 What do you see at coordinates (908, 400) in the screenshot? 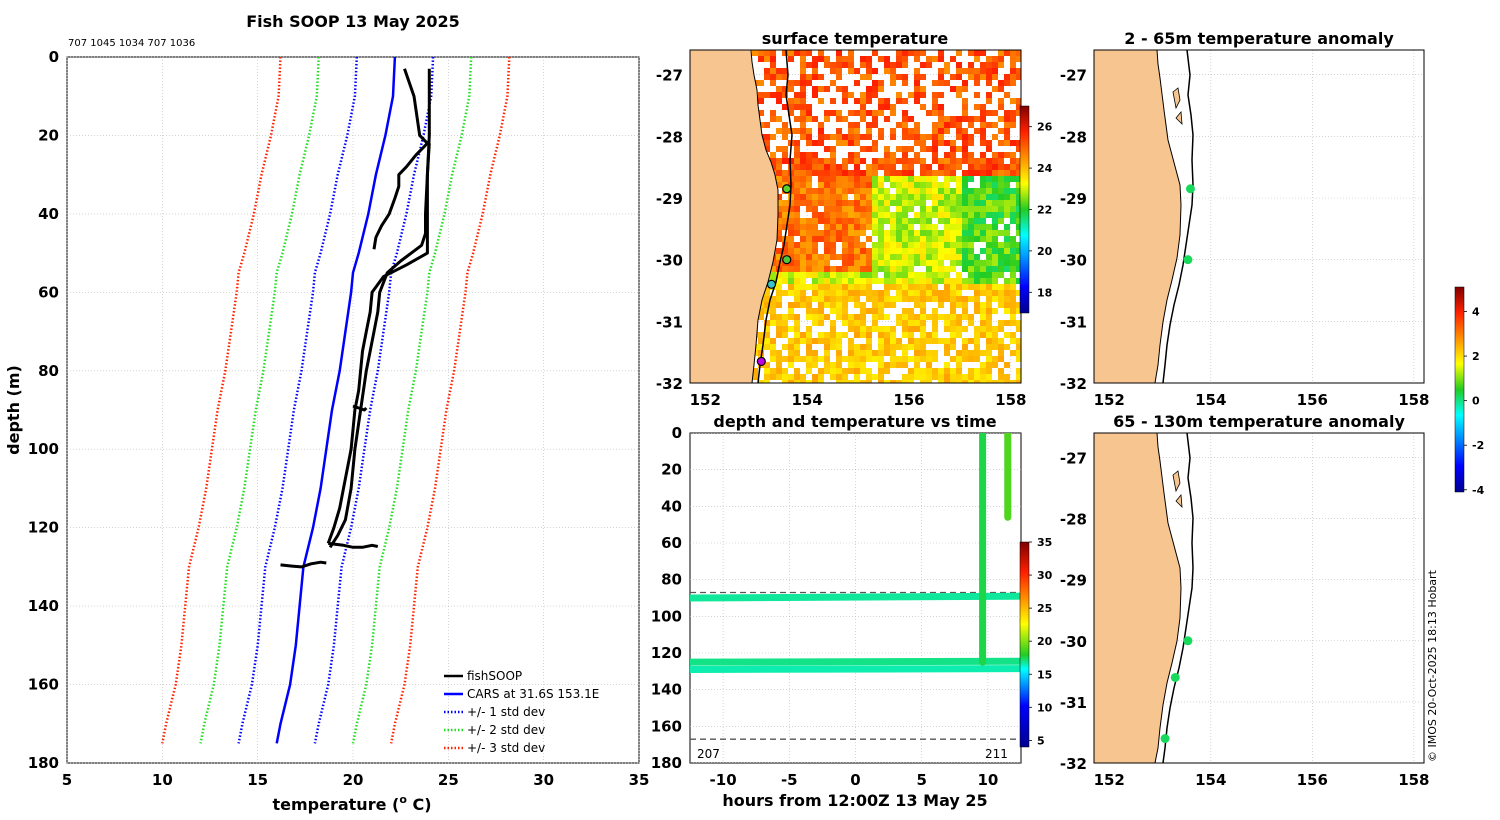
I see `map-xtick-label: 156` at bounding box center [908, 400].